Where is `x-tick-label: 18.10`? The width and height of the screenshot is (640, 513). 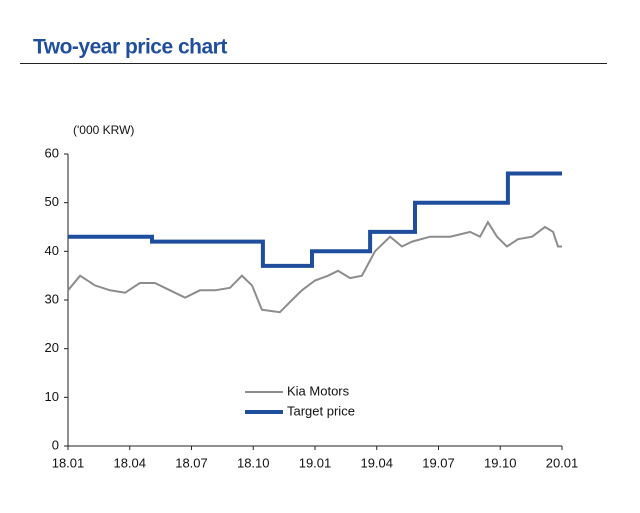
x-tick-label: 18.10 is located at coordinates (253, 462).